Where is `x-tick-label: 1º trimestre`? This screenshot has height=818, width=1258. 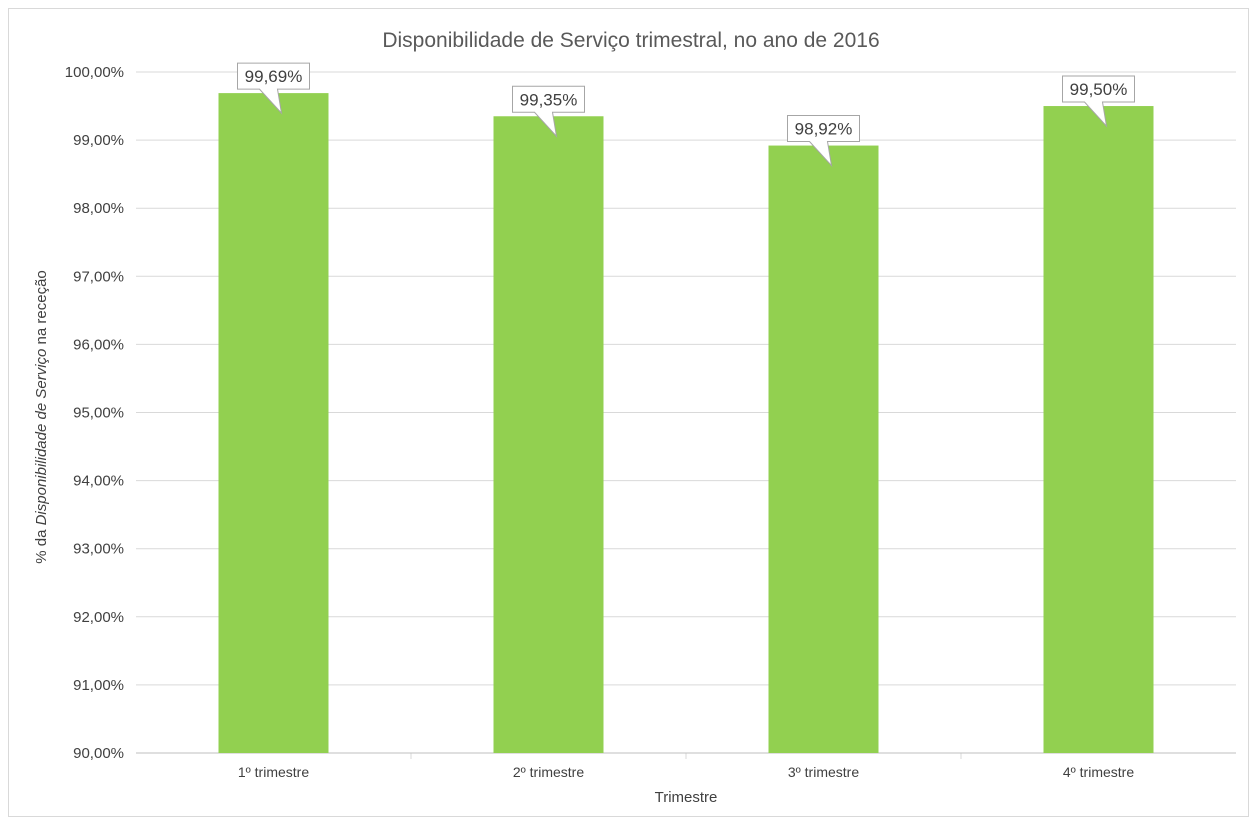
x-tick-label: 1º trimestre is located at coordinates (273, 772).